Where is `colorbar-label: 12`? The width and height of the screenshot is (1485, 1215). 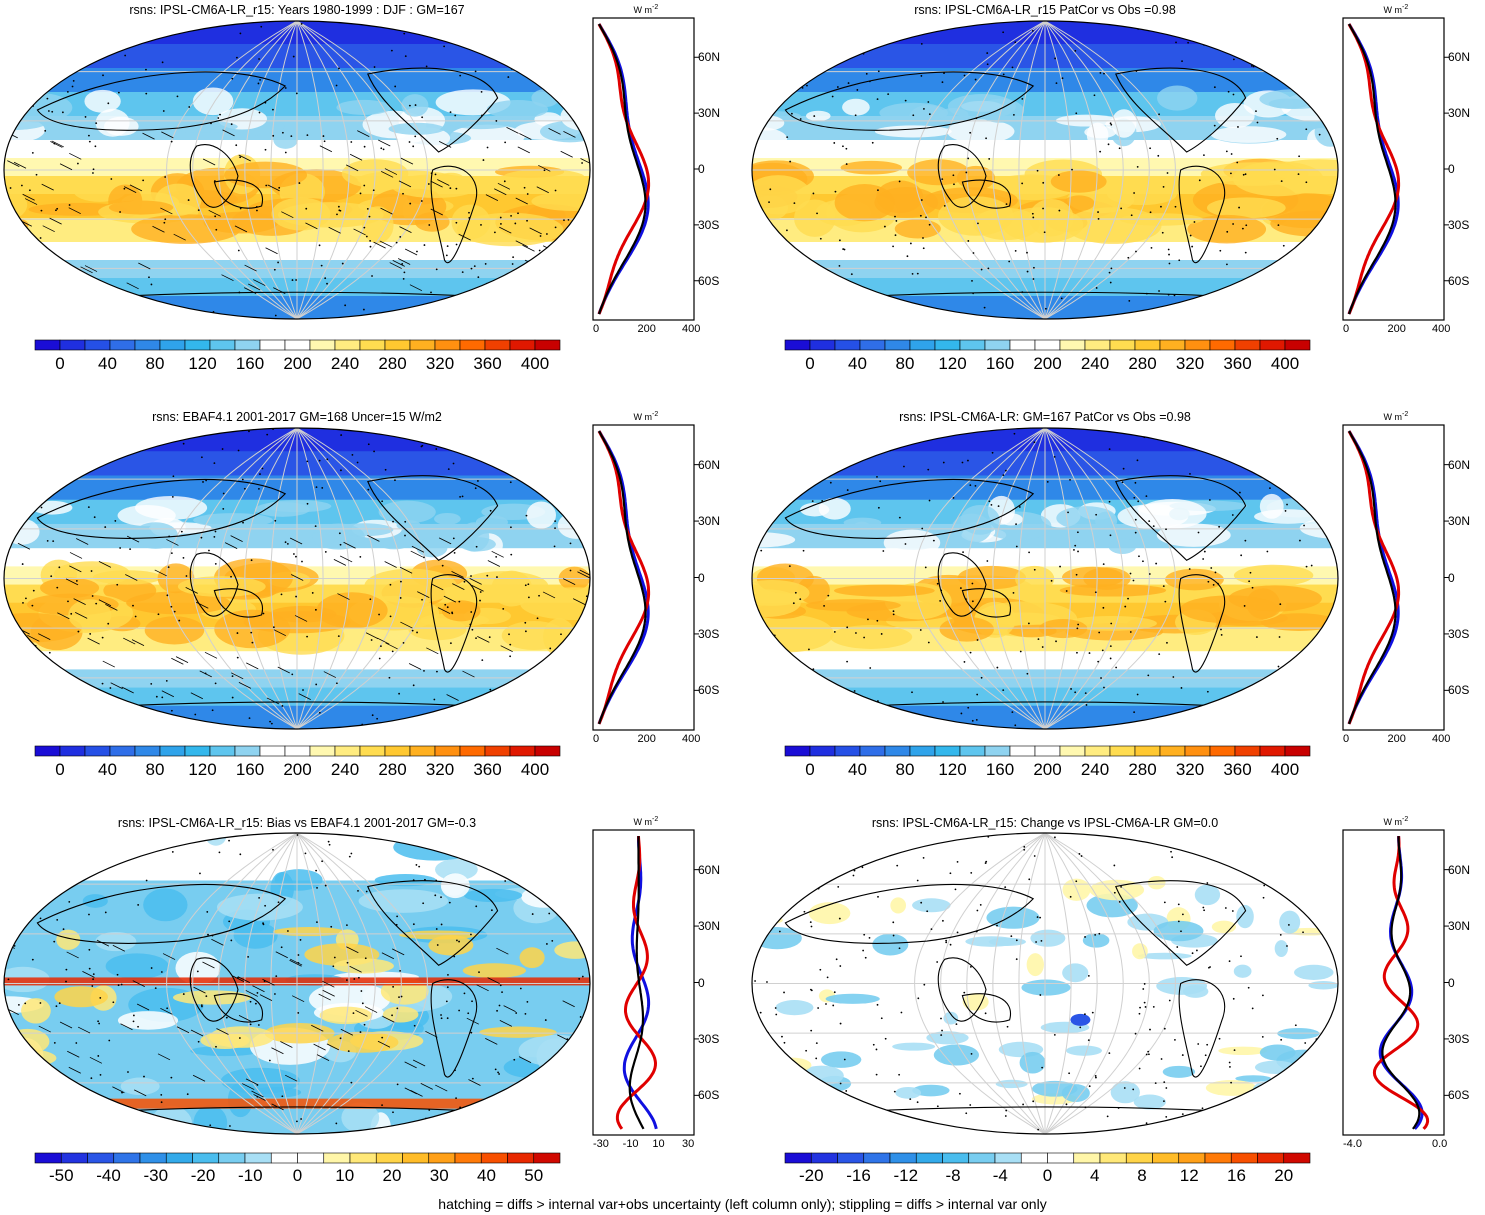 colorbar-label: 12 is located at coordinates (1189, 1175).